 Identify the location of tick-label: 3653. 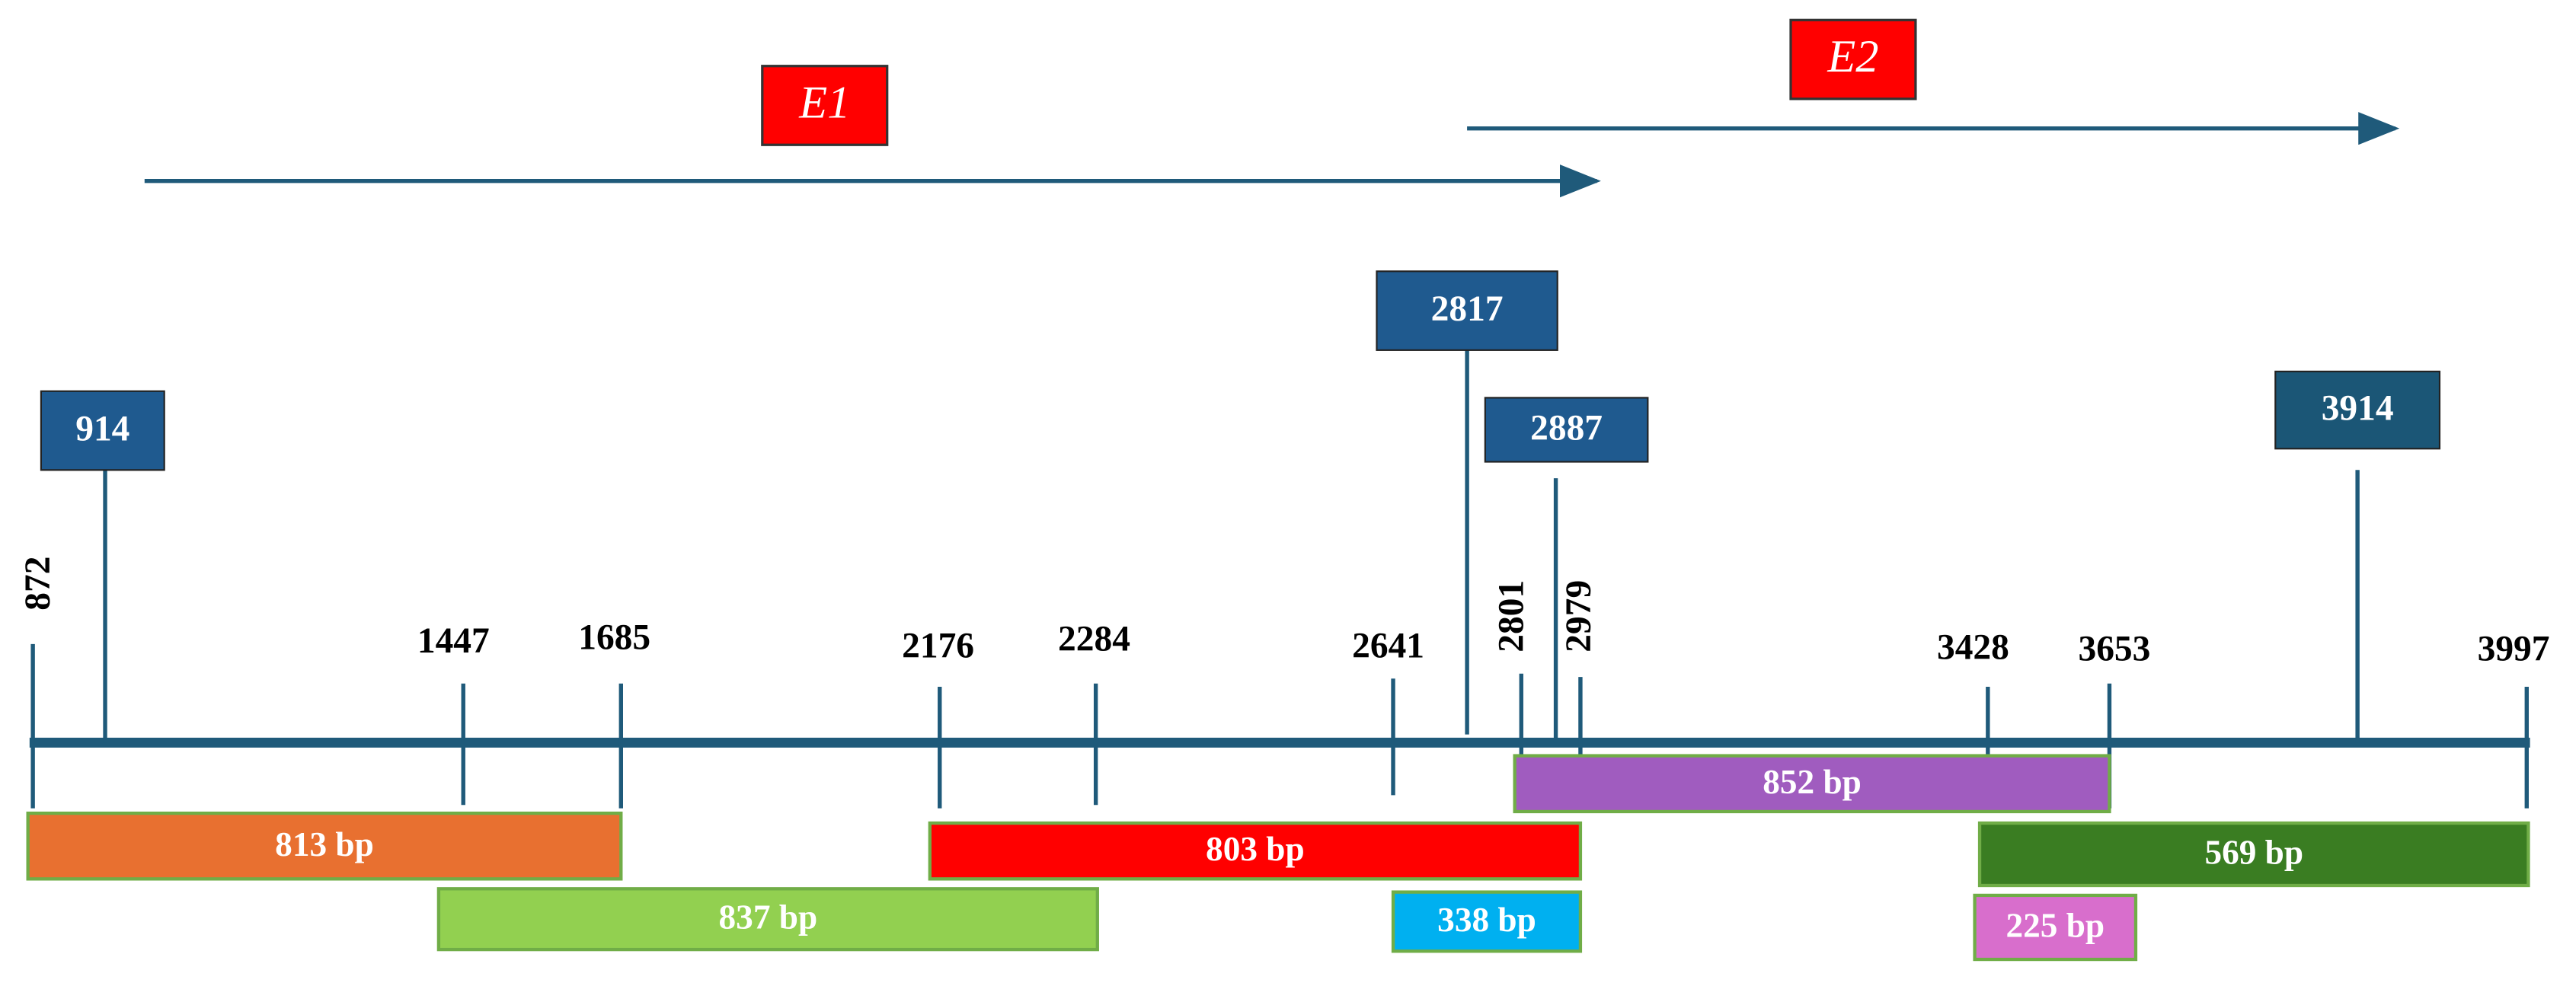
(2114, 650).